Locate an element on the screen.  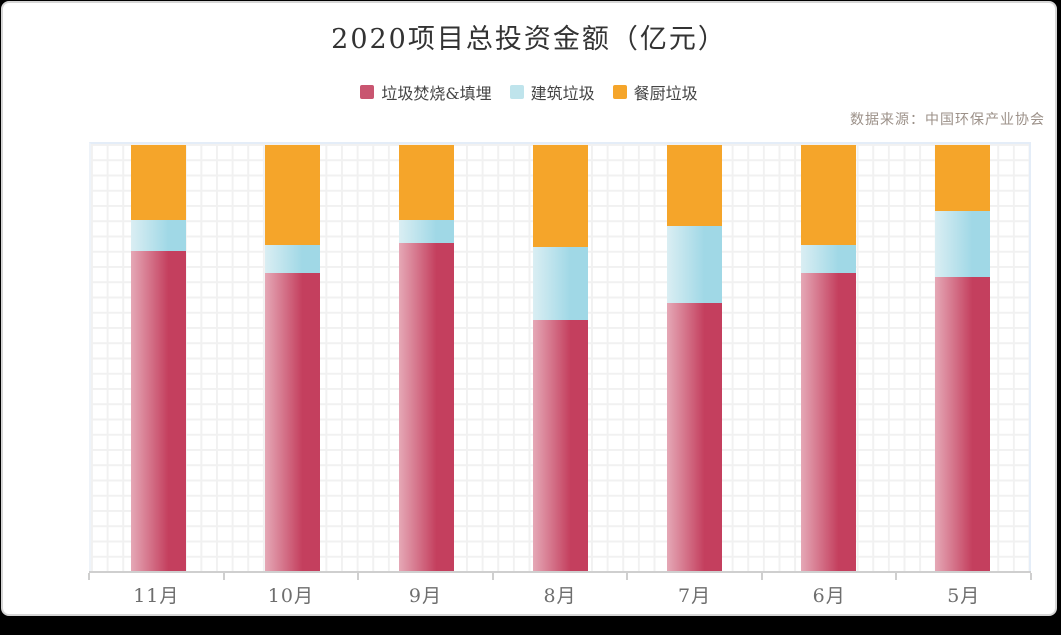
legend-item-0: 垃圾焚烧&填埋 is located at coordinates (426, 92).